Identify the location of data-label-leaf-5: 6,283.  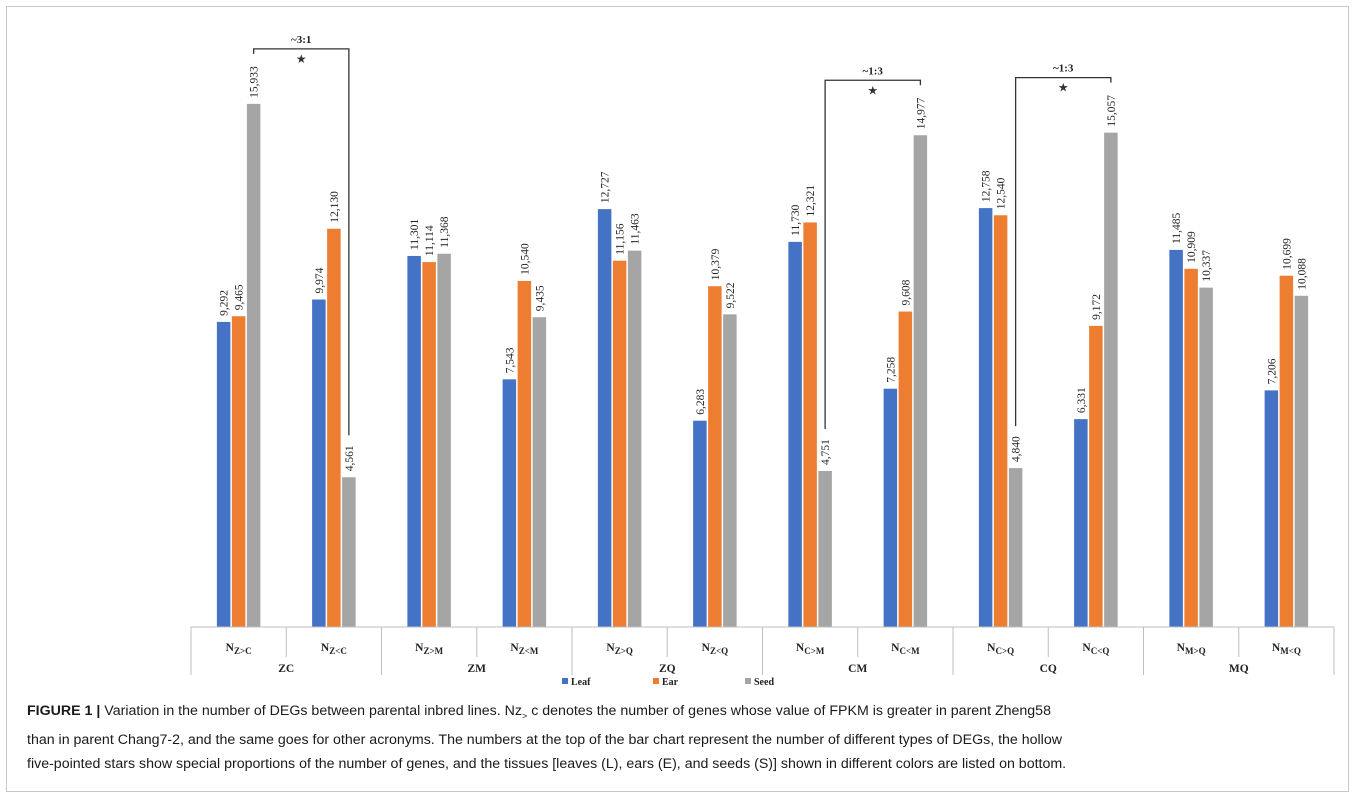
(701, 402).